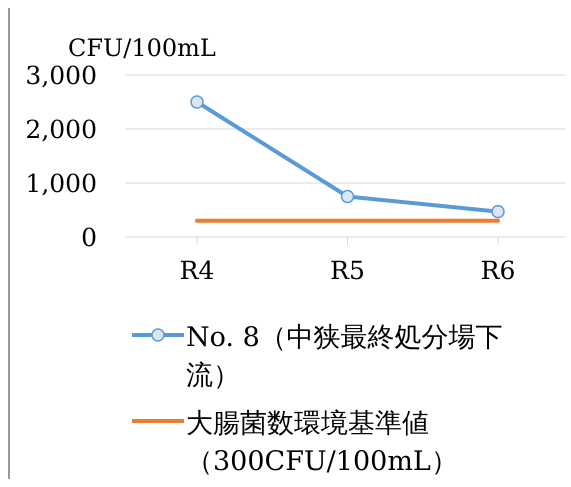  Describe the element at coordinates (347, 270) in the screenshot. I see `x-tick-label: R5` at that location.